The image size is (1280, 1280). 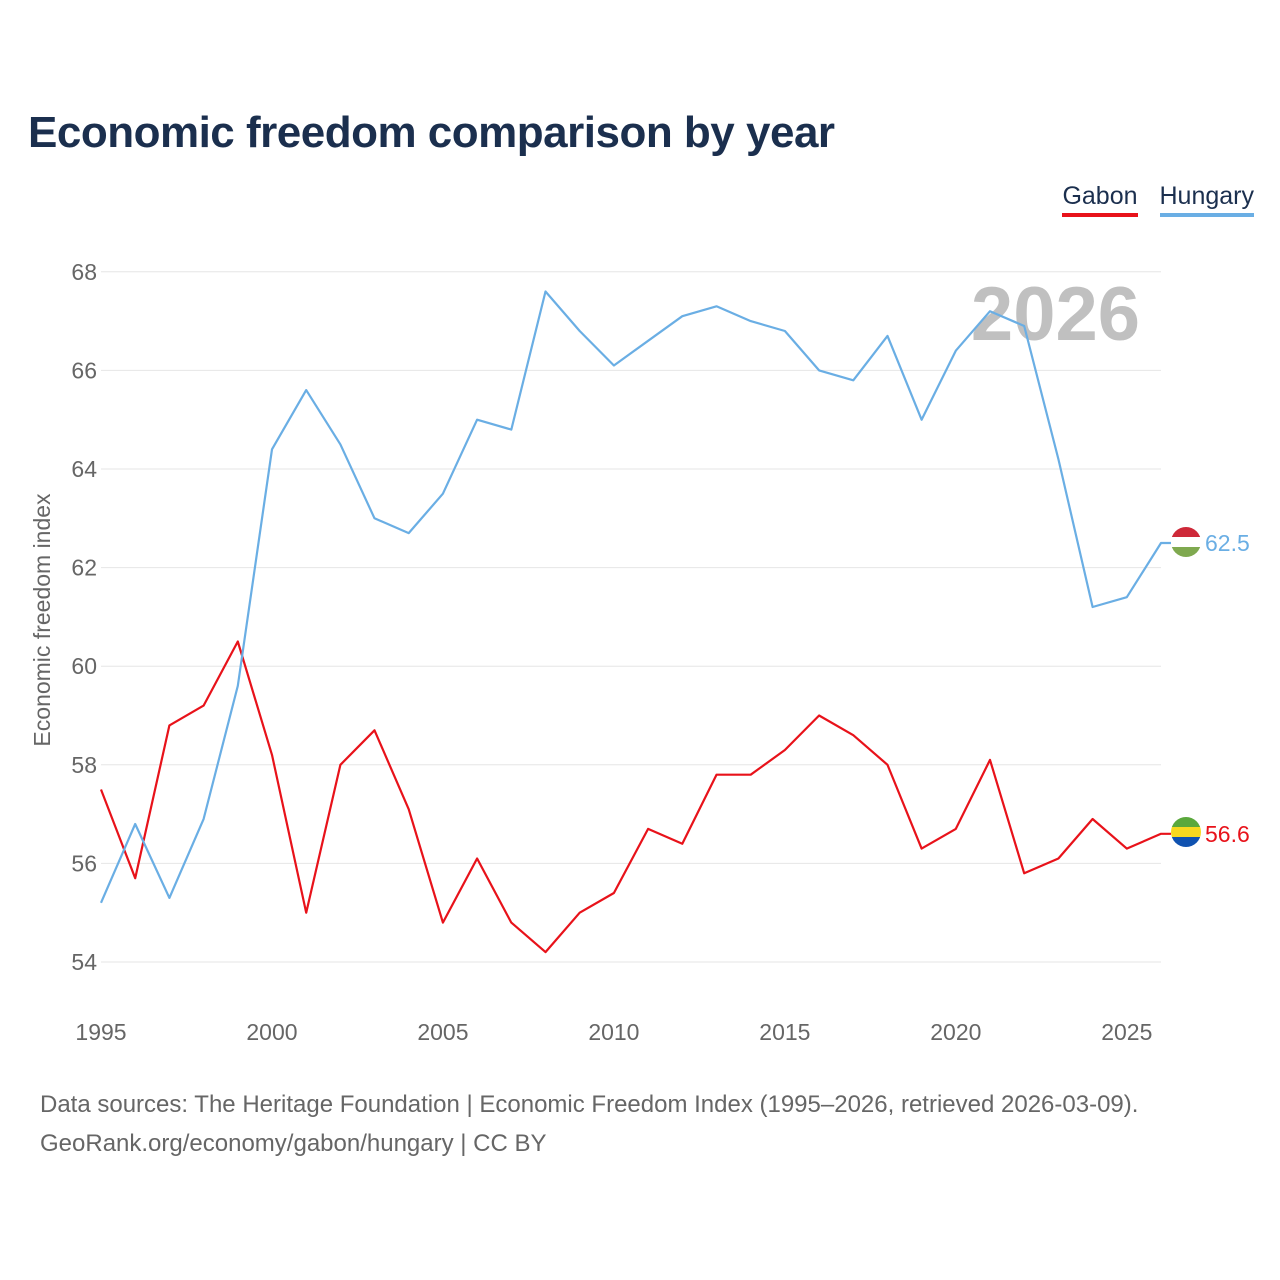 I want to click on legend-item-hungary: Hungary, so click(x=1206, y=199).